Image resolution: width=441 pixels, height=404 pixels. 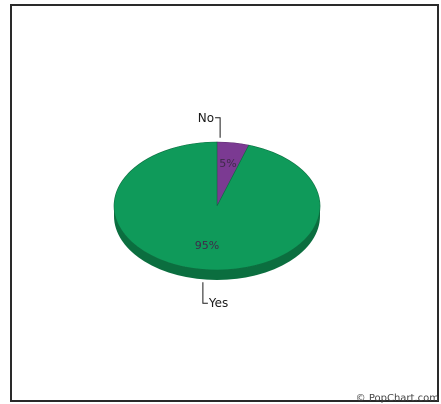 What do you see at coordinates (227, 163) in the screenshot?
I see `pct-label-no: 5%` at bounding box center [227, 163].